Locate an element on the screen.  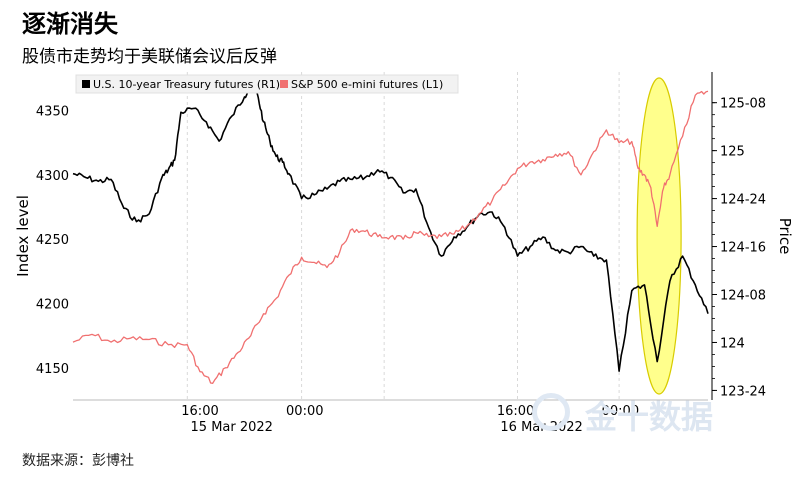
right-axis-tick-label: 123-24 is located at coordinates (743, 391).